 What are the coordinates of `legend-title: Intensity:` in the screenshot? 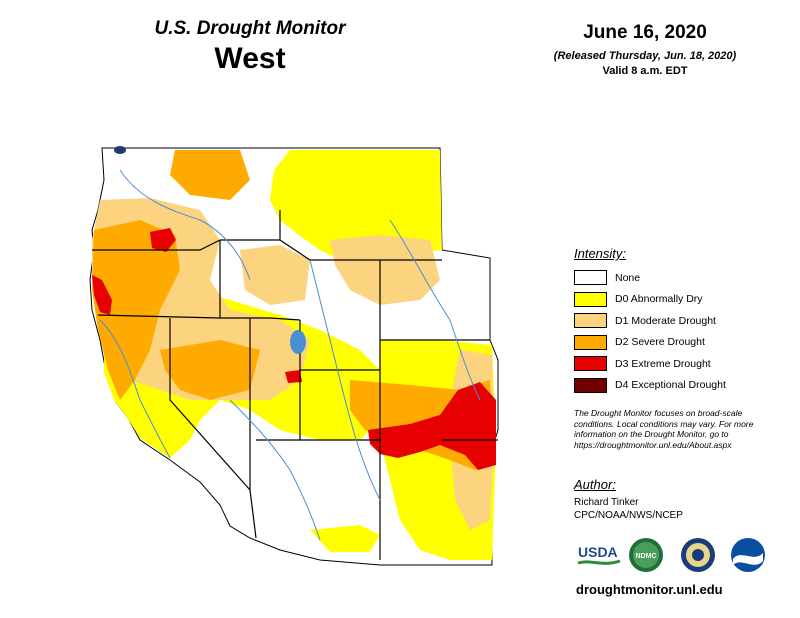 It's located at (600, 253).